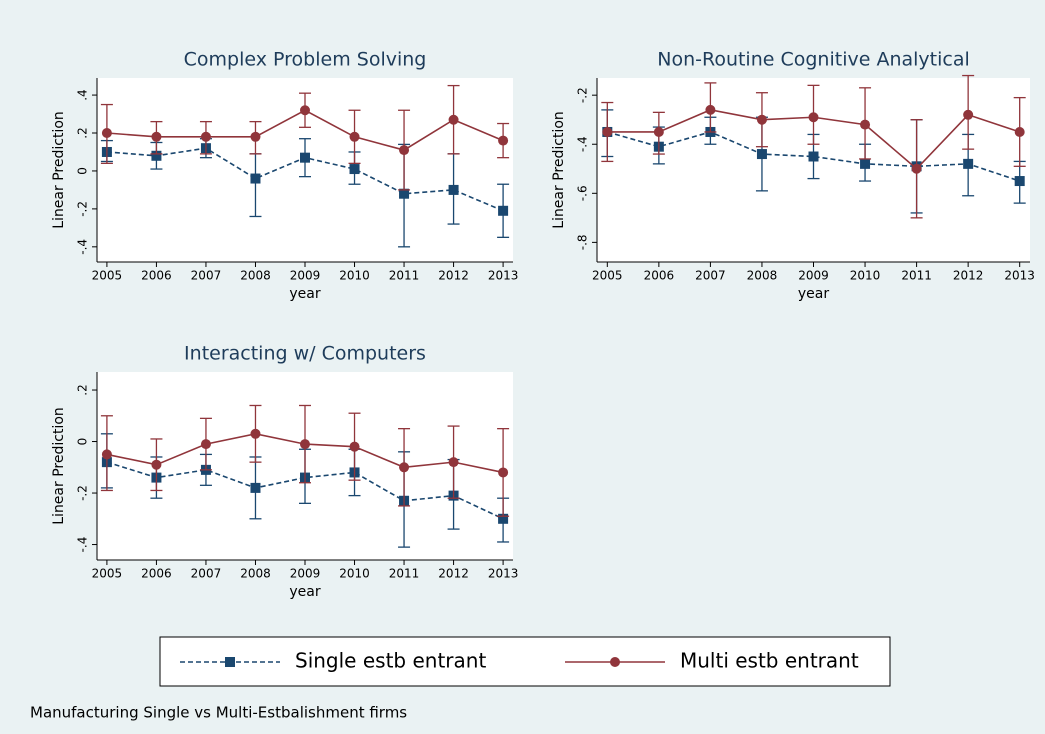  I want to click on panel-title: Non-Routine Cognitive Analytical, so click(813, 60).